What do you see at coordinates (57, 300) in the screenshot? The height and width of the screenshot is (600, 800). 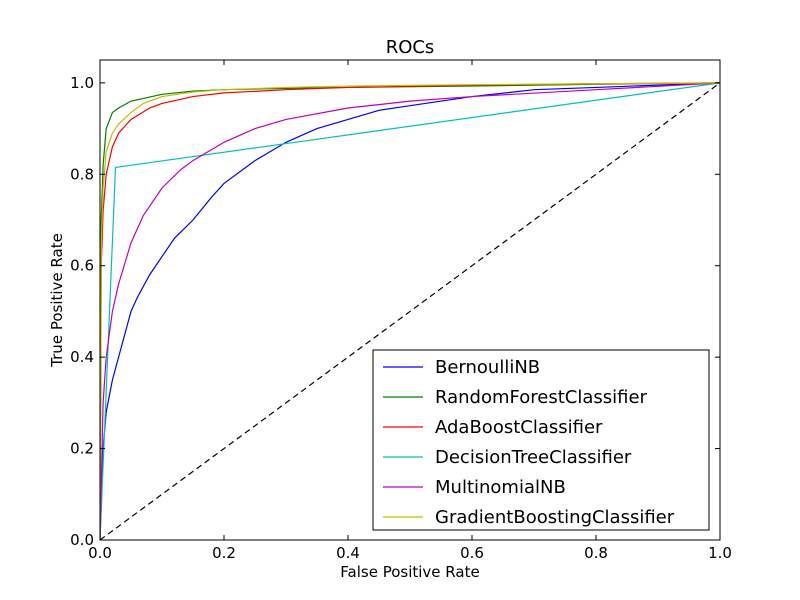 I see `y-axis-label: True Positive Rate` at bounding box center [57, 300].